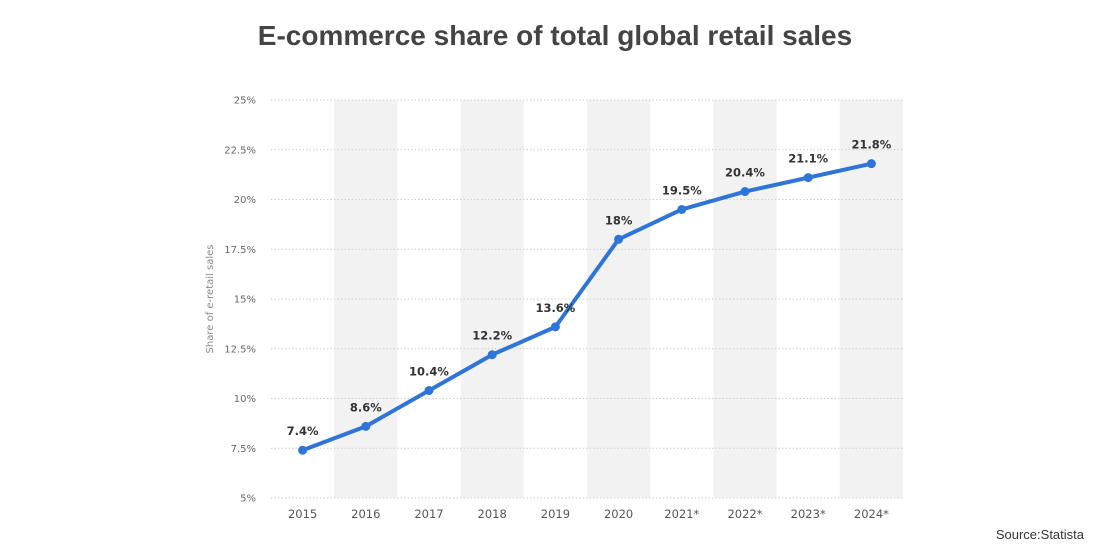 The image size is (1110, 550). What do you see at coordinates (682, 190) in the screenshot?
I see `data-label: 19.5%` at bounding box center [682, 190].